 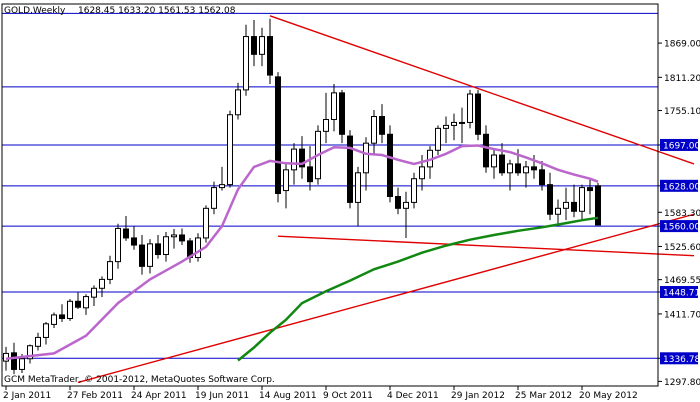 I want to click on x-tick-label: 2 Jan 2011, so click(x=27, y=396).